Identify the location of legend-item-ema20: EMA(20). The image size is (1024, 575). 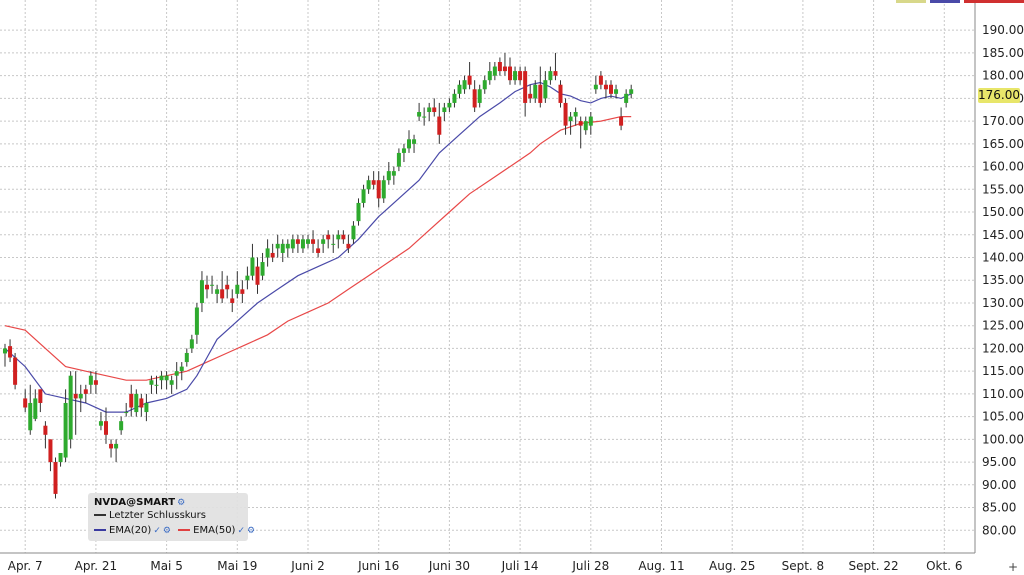
(130, 530).